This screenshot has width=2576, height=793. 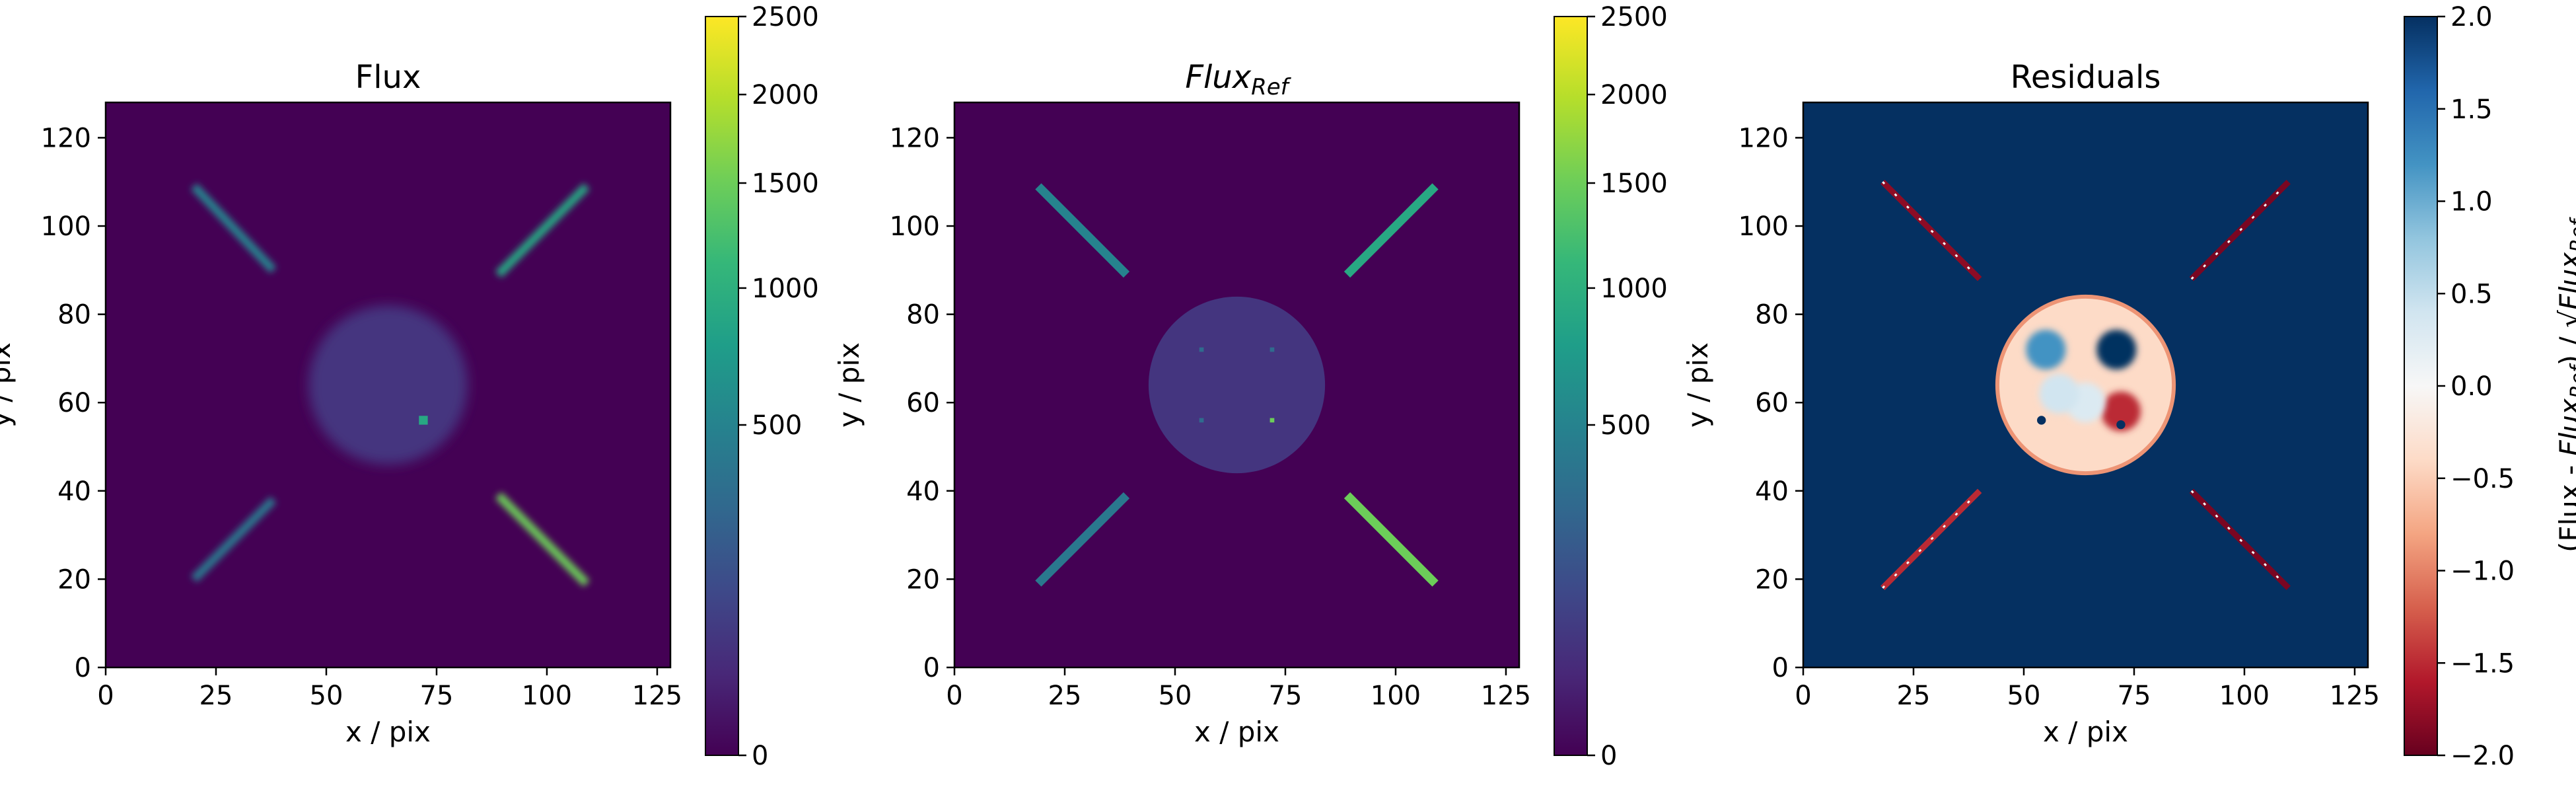 What do you see at coordinates (1271, 87) in the screenshot?
I see `panel-title-sub: Ref` at bounding box center [1271, 87].